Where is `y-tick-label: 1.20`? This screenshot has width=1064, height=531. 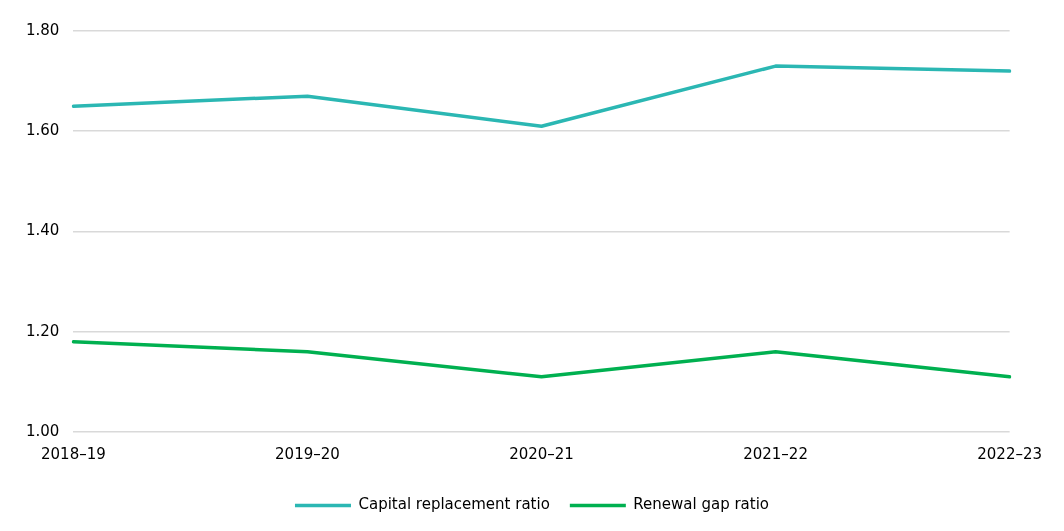
y-tick-label: 1.20 is located at coordinates (42, 330).